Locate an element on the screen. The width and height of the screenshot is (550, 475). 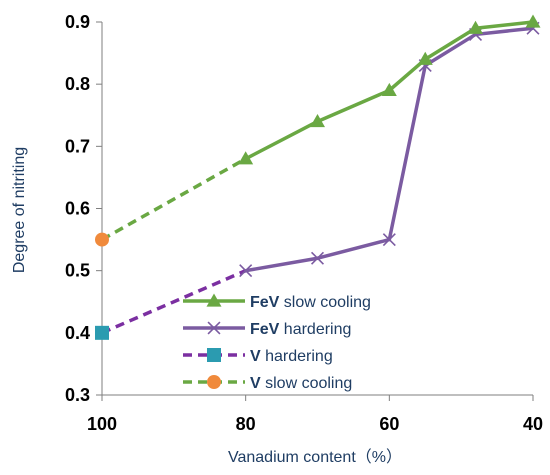
x-axis-title: Vanadium content（%） is located at coordinates (315, 457).